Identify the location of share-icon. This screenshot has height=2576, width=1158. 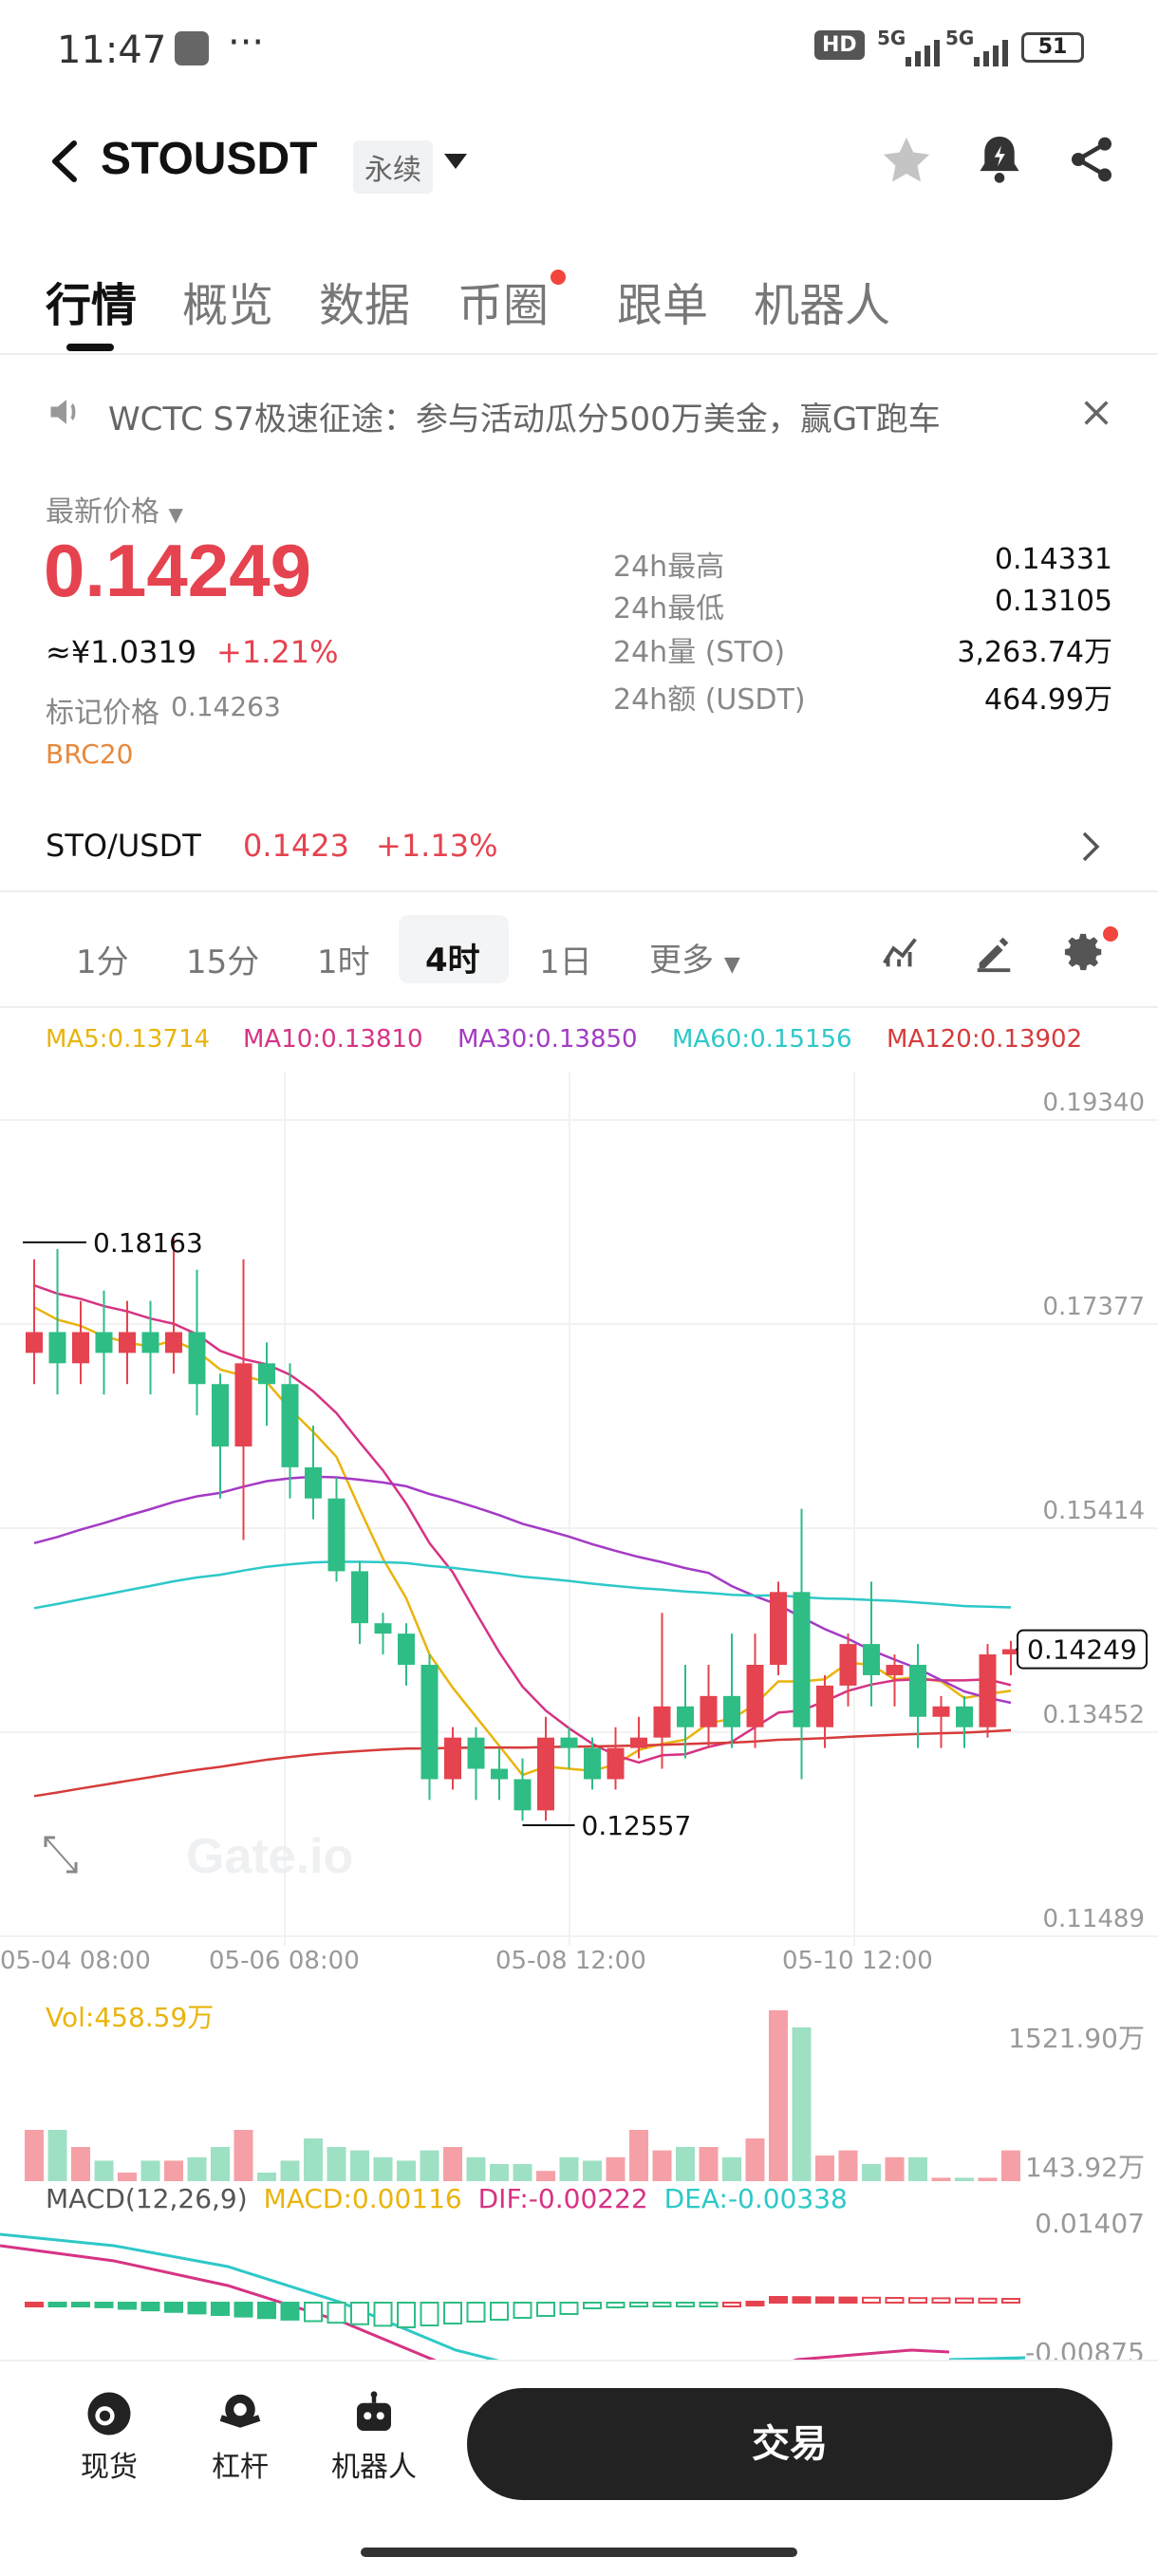
(1091, 161).